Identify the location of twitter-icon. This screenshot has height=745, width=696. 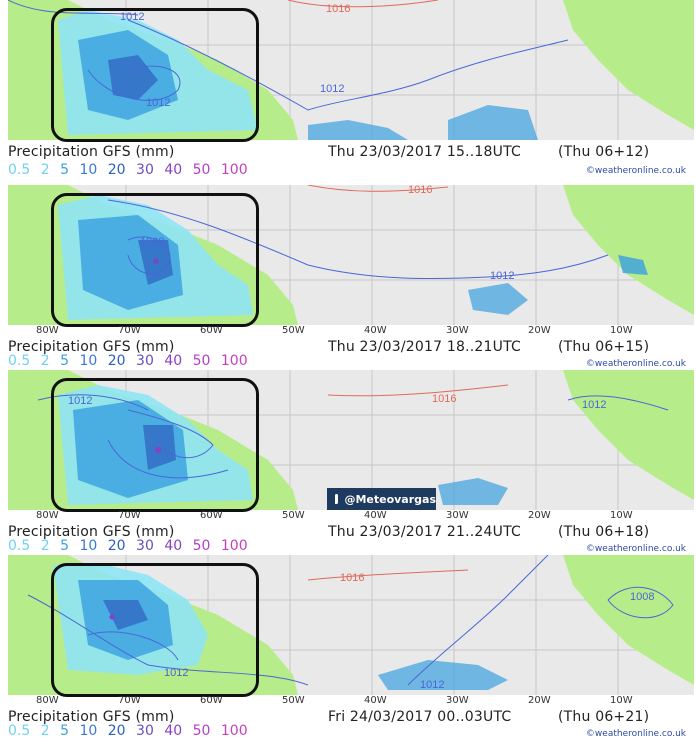
(337, 499).